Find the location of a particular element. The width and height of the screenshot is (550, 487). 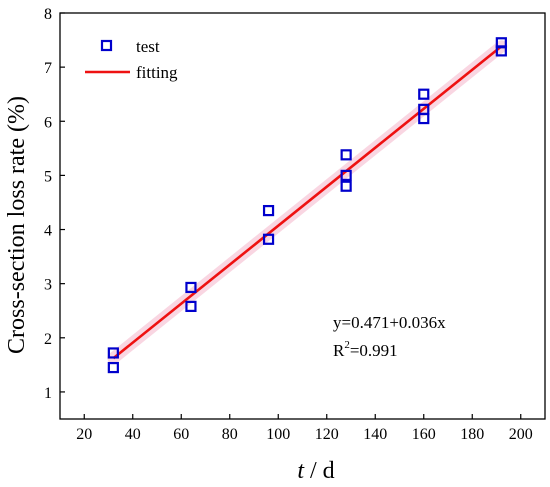

x-tick-label: 60 is located at coordinates (181, 434).